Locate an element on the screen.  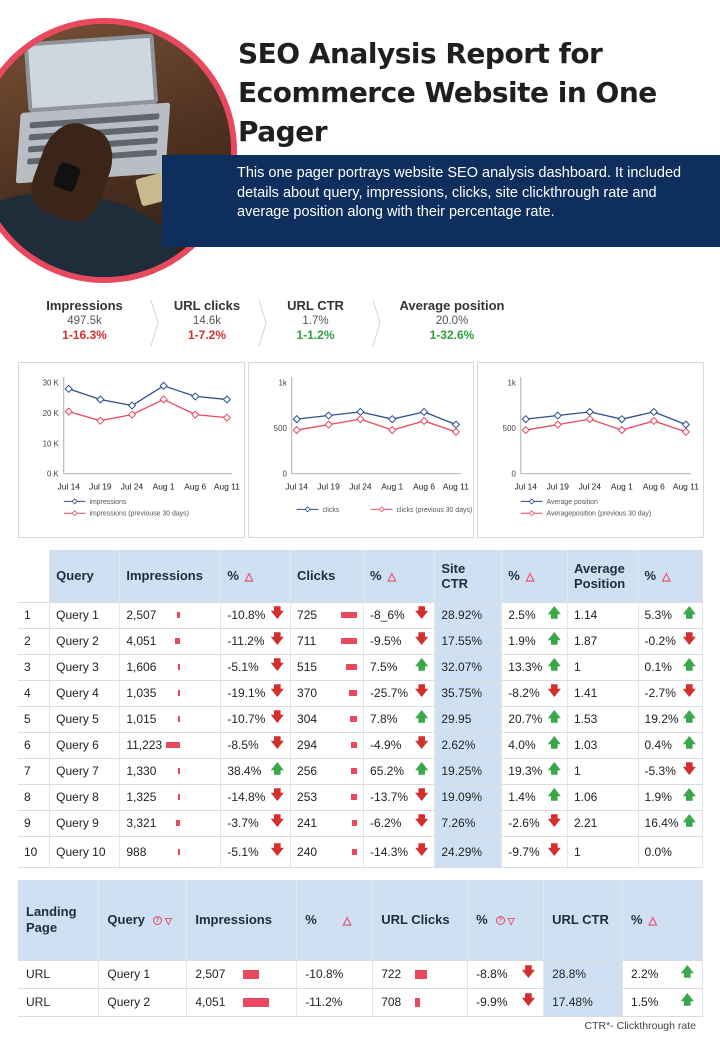
impressions-cell: 2,507 is located at coordinates (170, 615).